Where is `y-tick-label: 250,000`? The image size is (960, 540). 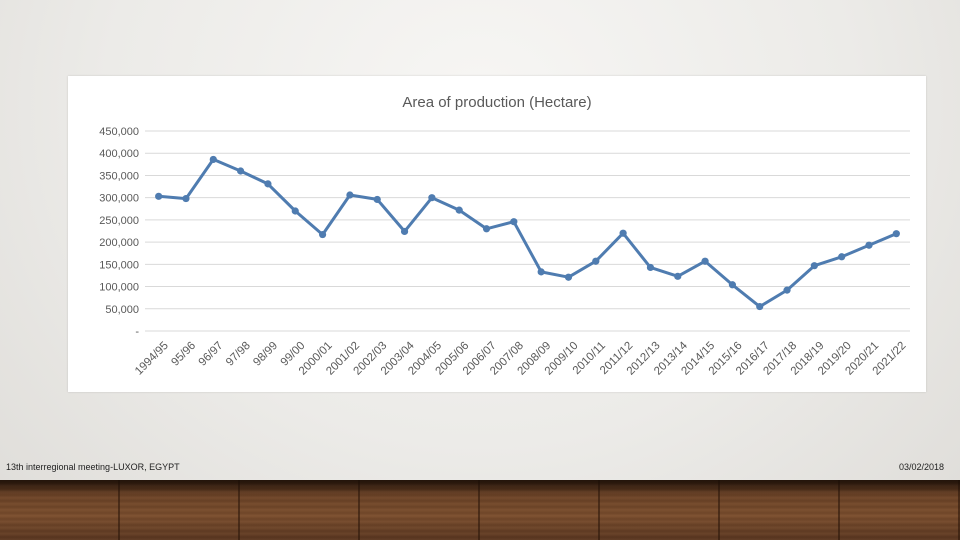
y-tick-label: 250,000 is located at coordinates (119, 221).